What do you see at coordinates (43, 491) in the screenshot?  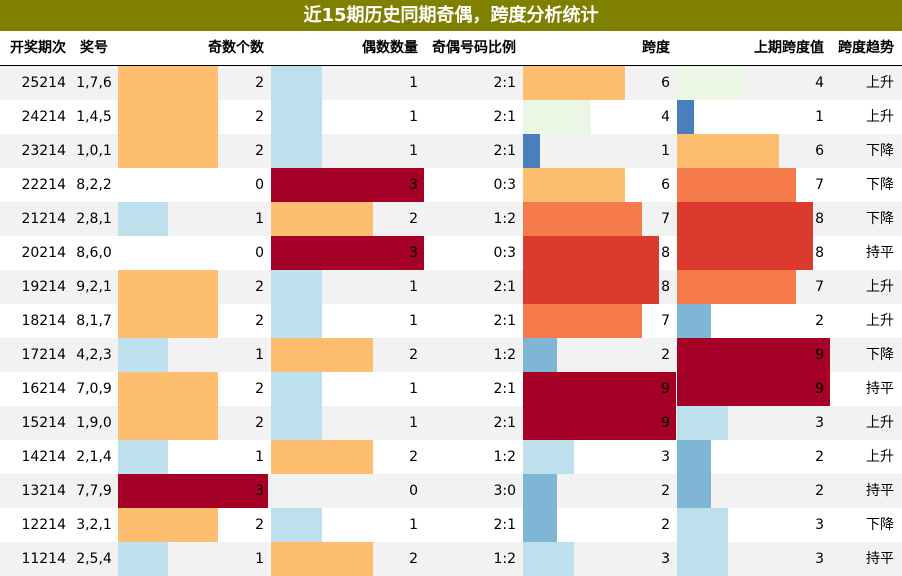 I see `period-cell: 13214` at bounding box center [43, 491].